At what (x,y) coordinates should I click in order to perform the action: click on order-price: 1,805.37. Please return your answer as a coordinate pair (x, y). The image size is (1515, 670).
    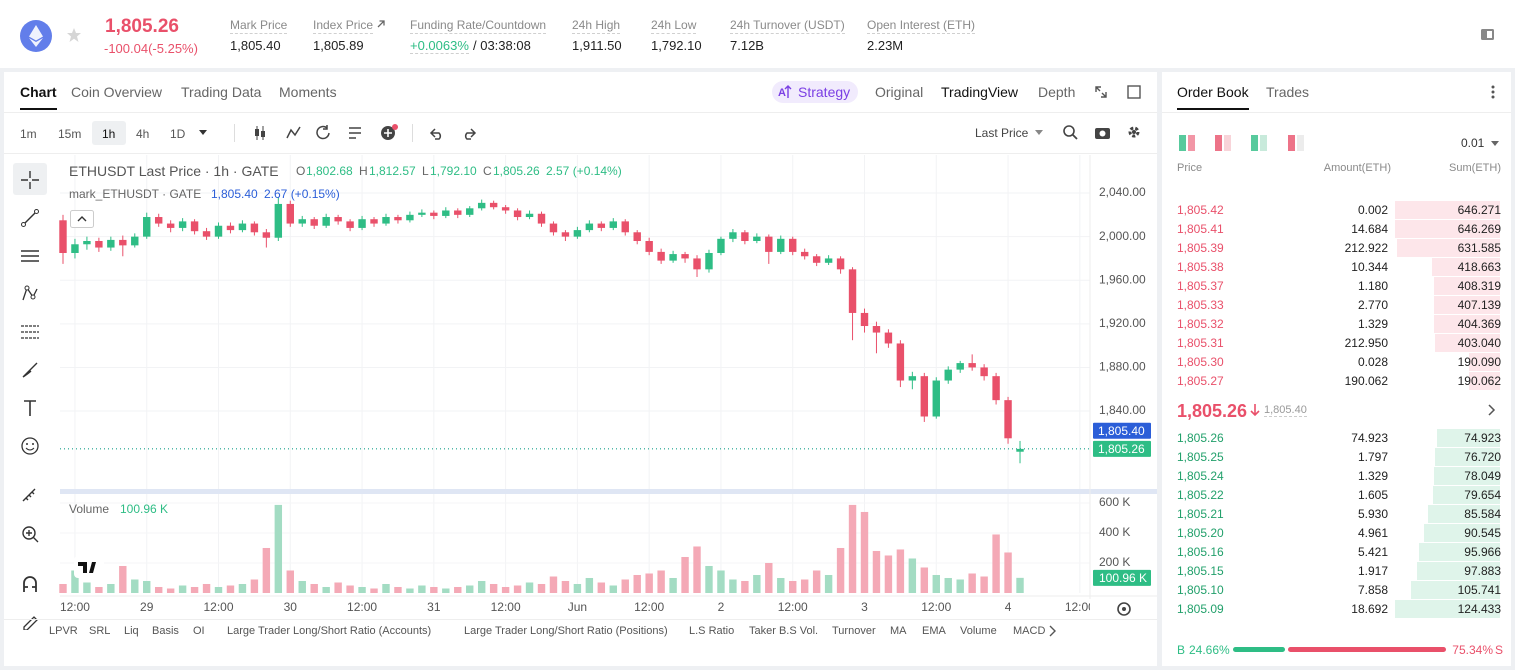
    Looking at the image, I should click on (1200, 286).